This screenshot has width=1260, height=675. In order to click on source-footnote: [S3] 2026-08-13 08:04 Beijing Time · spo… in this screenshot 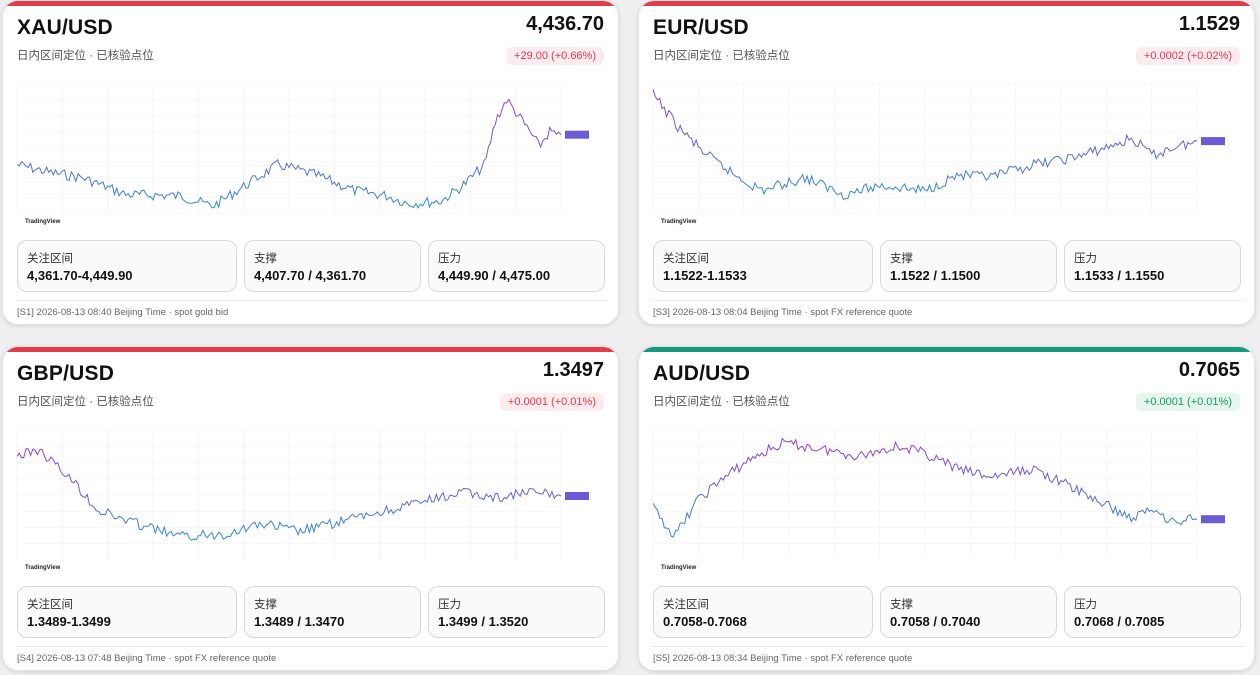, I will do `click(948, 309)`.